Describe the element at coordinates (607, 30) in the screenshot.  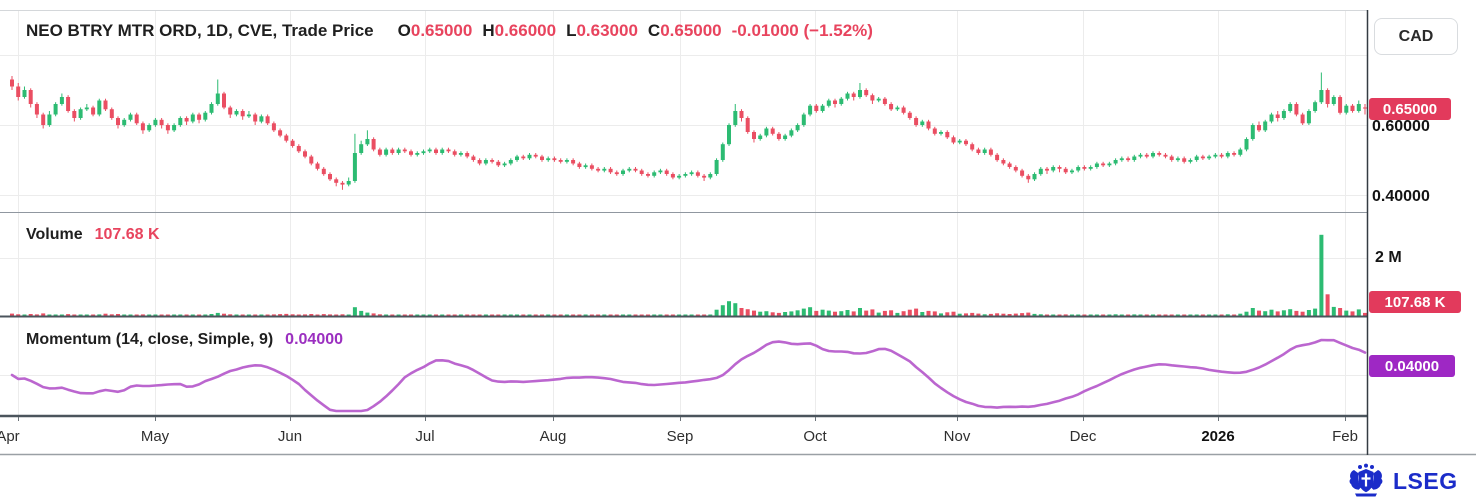
I see `low-value: 0.63000` at that location.